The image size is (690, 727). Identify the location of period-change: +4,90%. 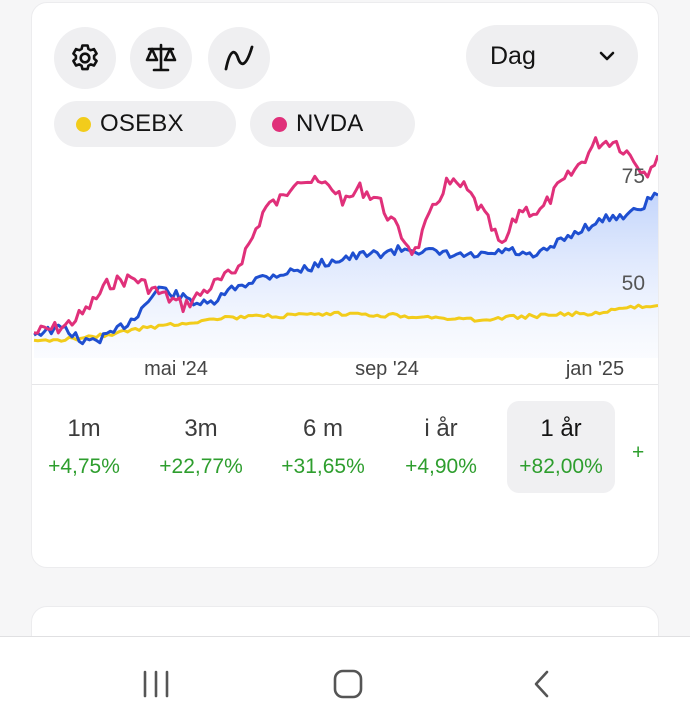
(441, 466).